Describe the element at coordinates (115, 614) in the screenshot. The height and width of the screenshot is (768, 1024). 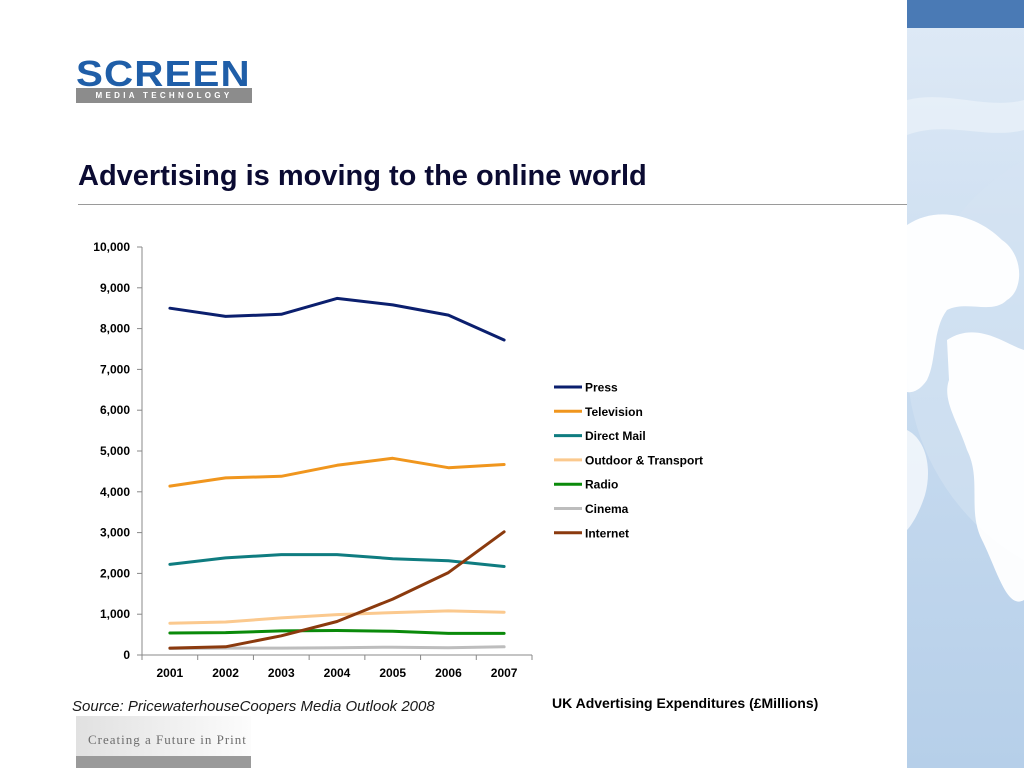
I see `y-tick-label: 1,000` at that location.